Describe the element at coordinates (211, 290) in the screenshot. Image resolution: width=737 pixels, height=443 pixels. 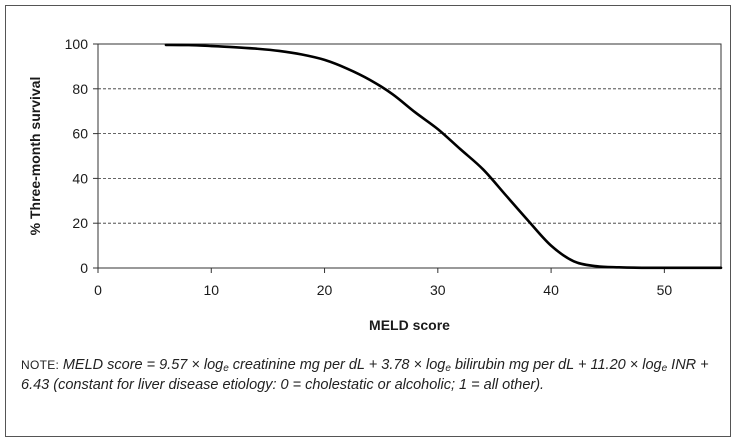
I see `x-tick-label: 10` at that location.